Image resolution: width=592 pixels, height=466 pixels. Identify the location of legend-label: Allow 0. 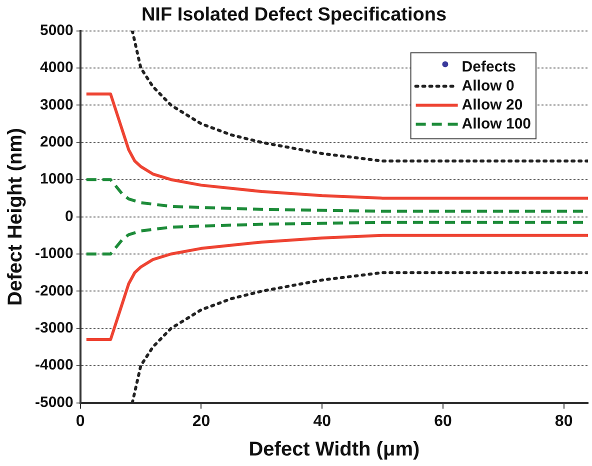
(488, 85).